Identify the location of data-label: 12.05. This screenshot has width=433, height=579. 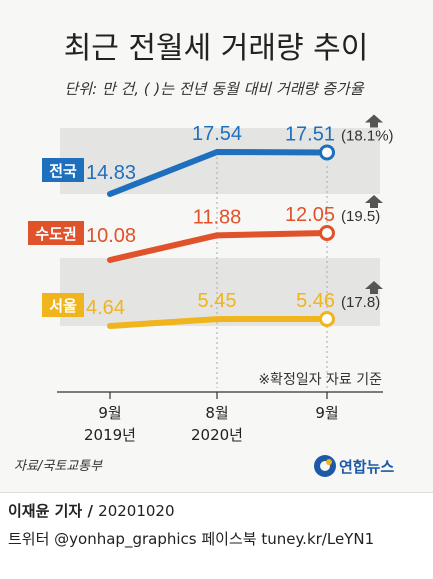
(310, 215).